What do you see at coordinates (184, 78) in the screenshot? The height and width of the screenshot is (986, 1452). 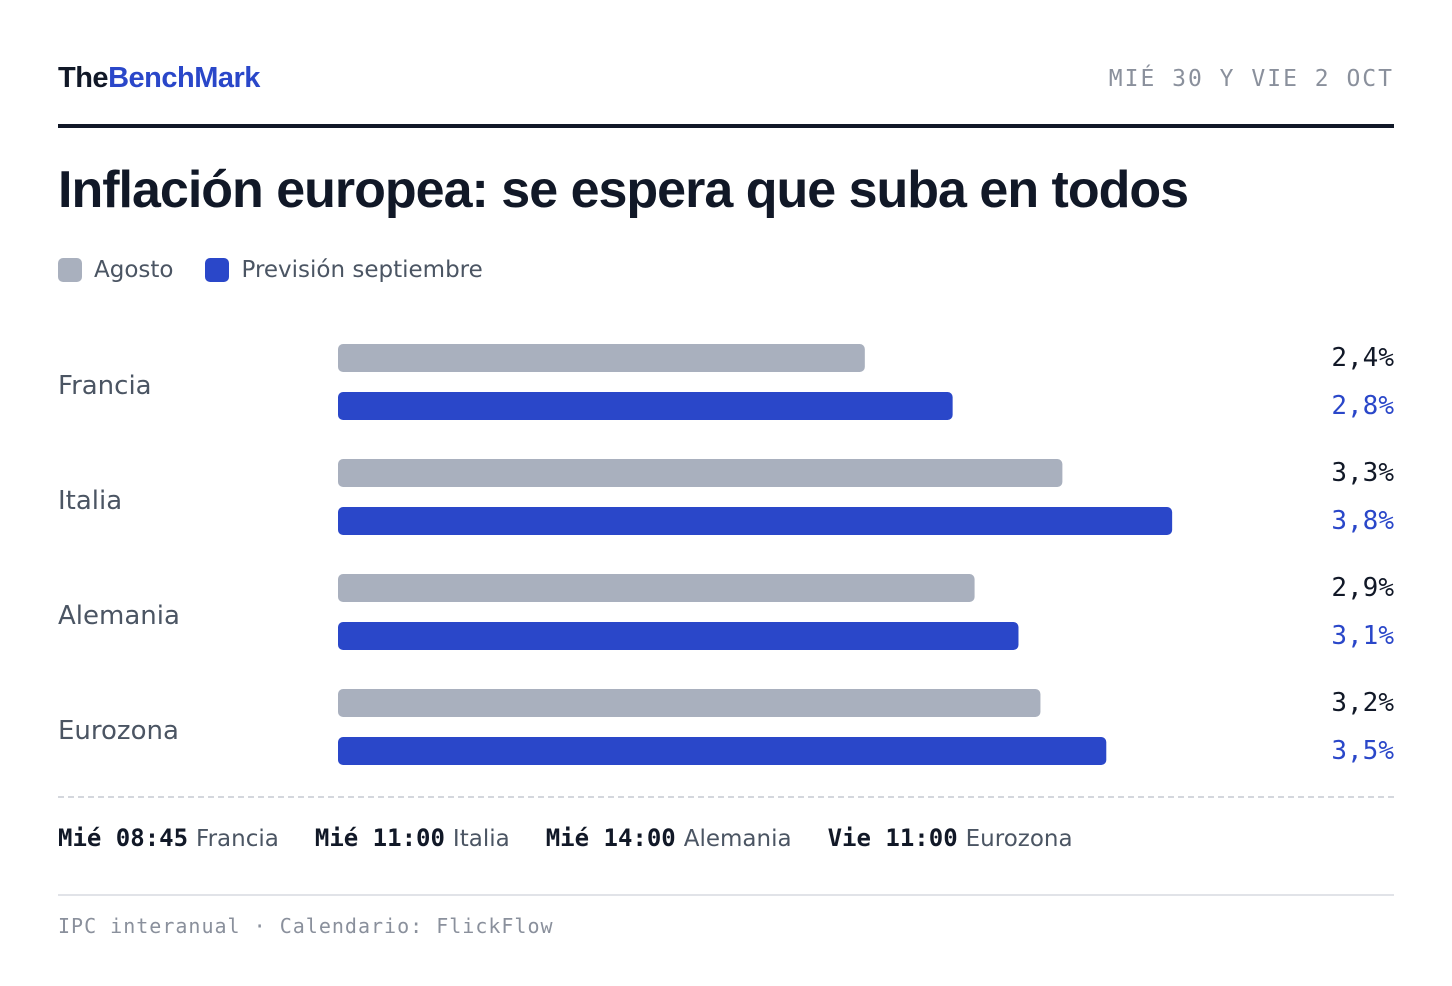 I see `brand-accent: BenchMark` at bounding box center [184, 78].